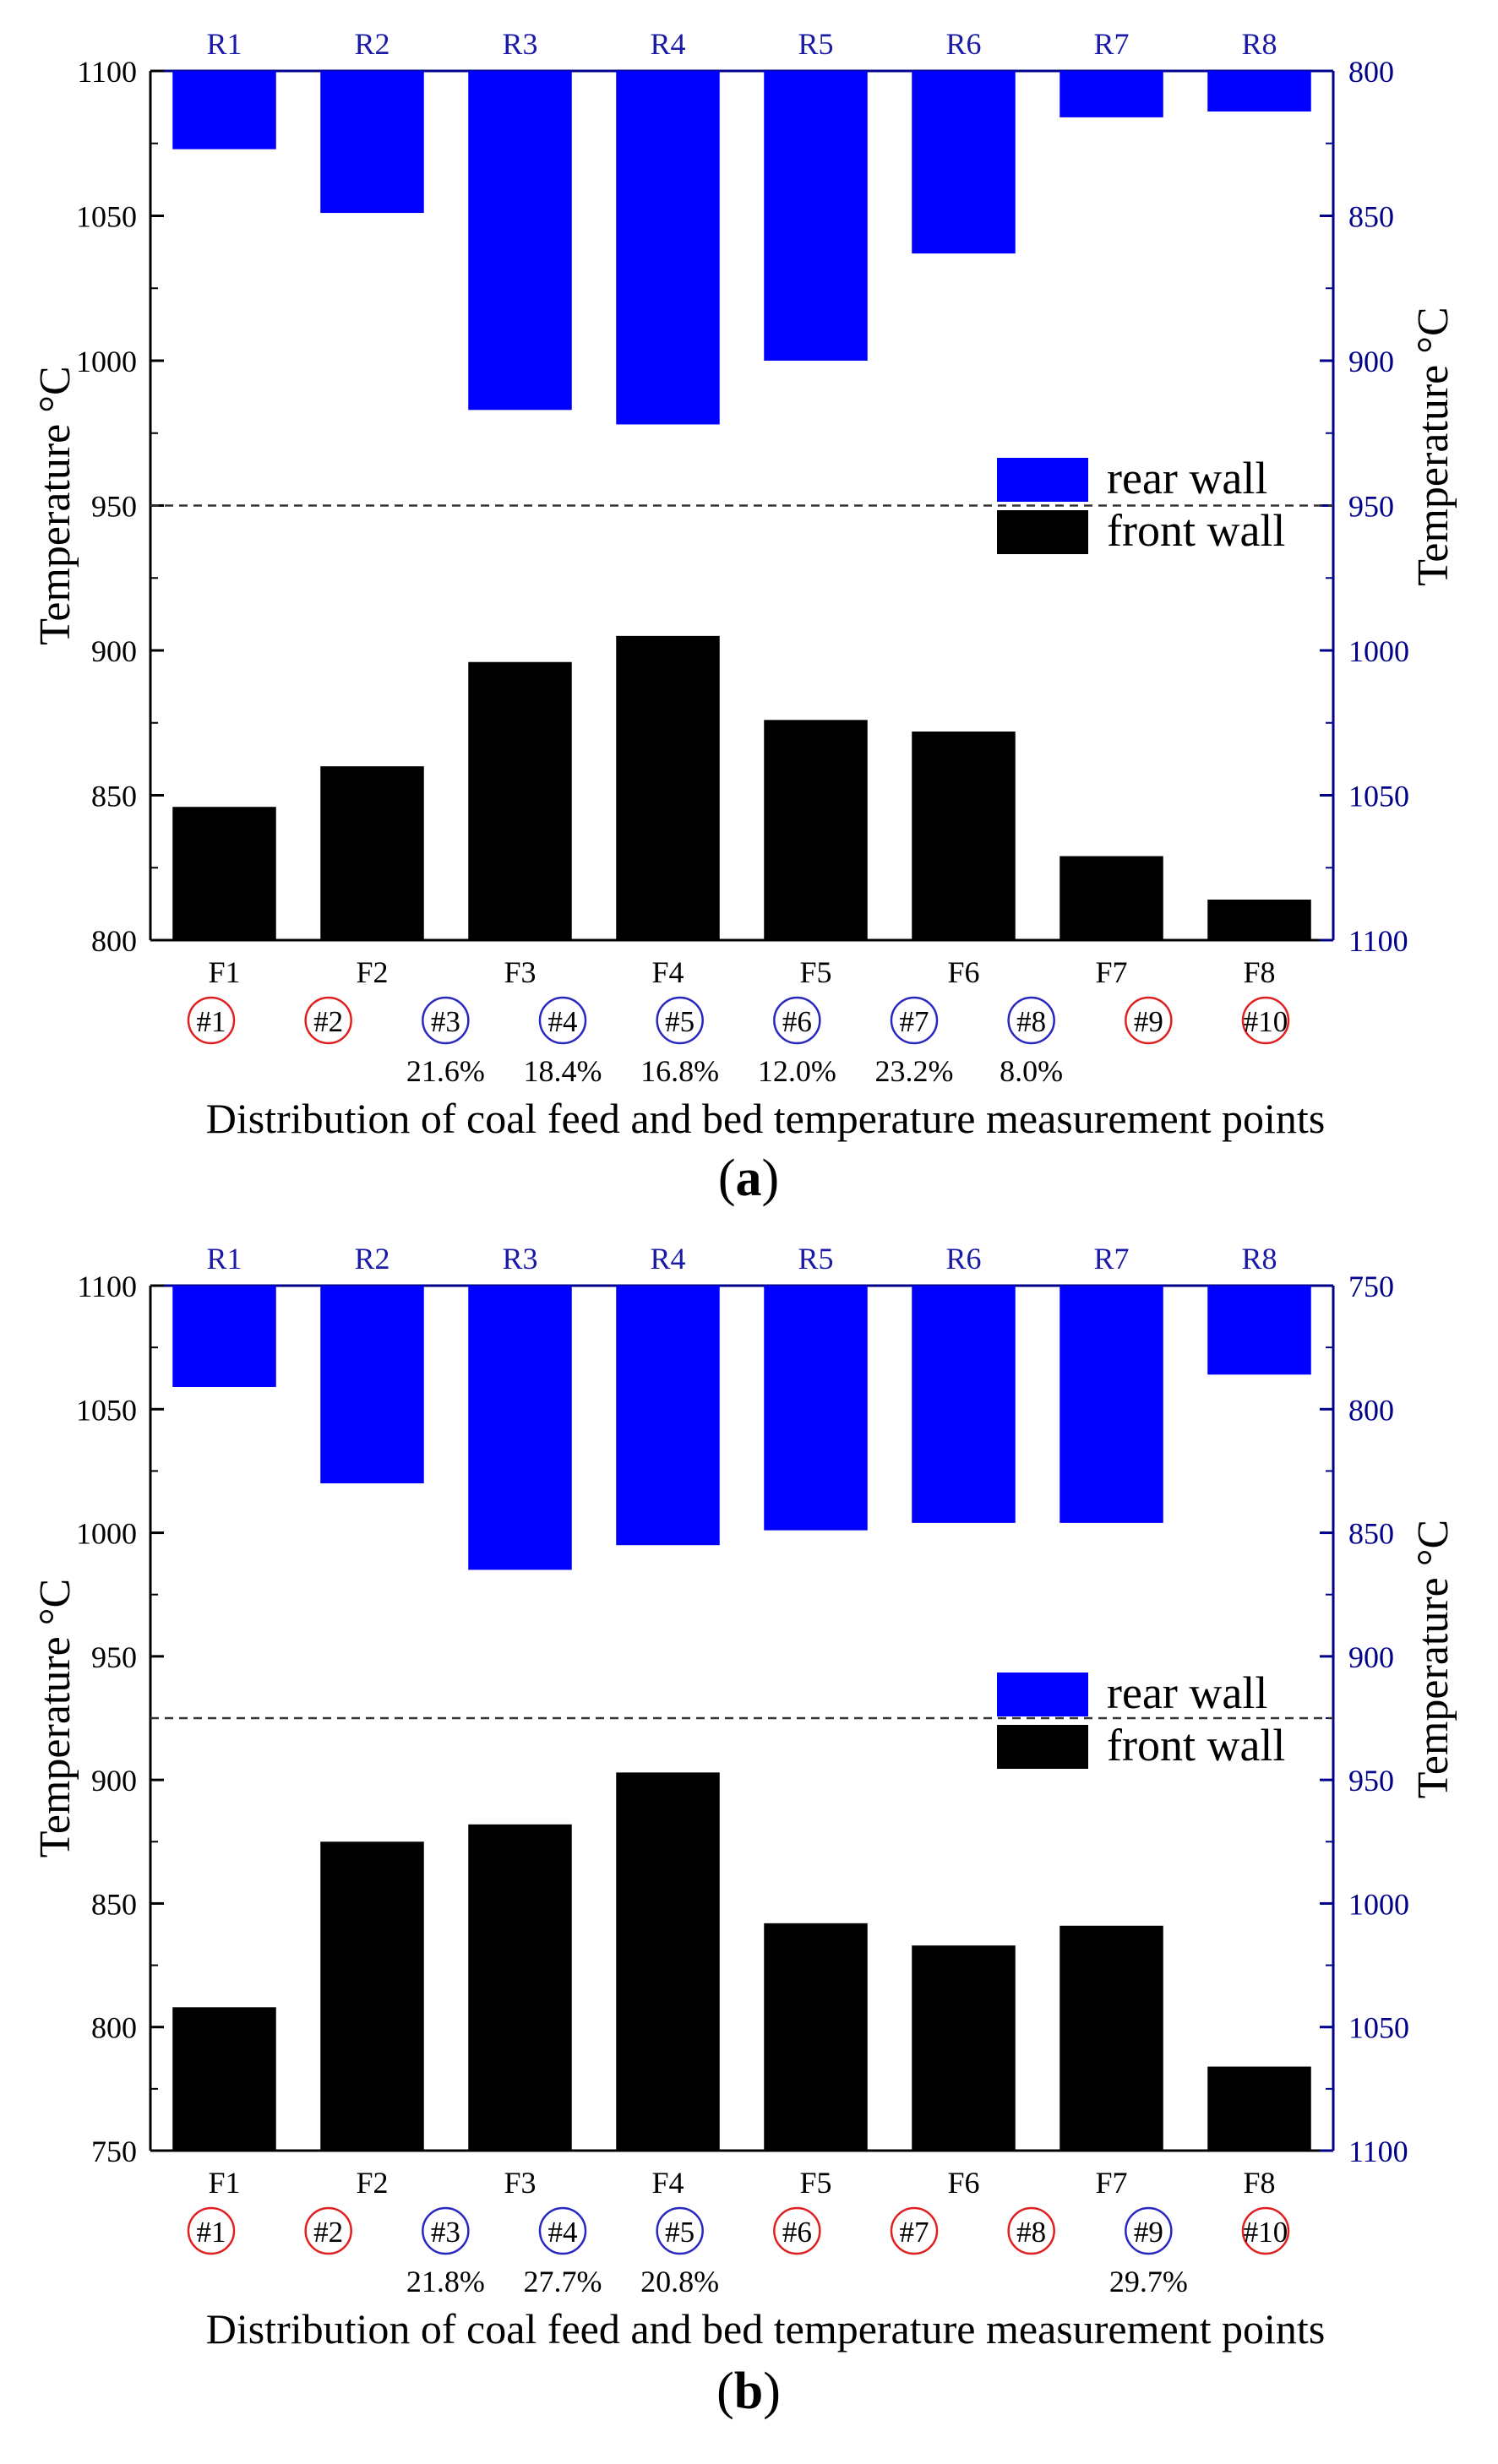 This screenshot has width=1498, height=2464. What do you see at coordinates (1148, 1021) in the screenshot?
I see `feed-point-label: #9` at bounding box center [1148, 1021].